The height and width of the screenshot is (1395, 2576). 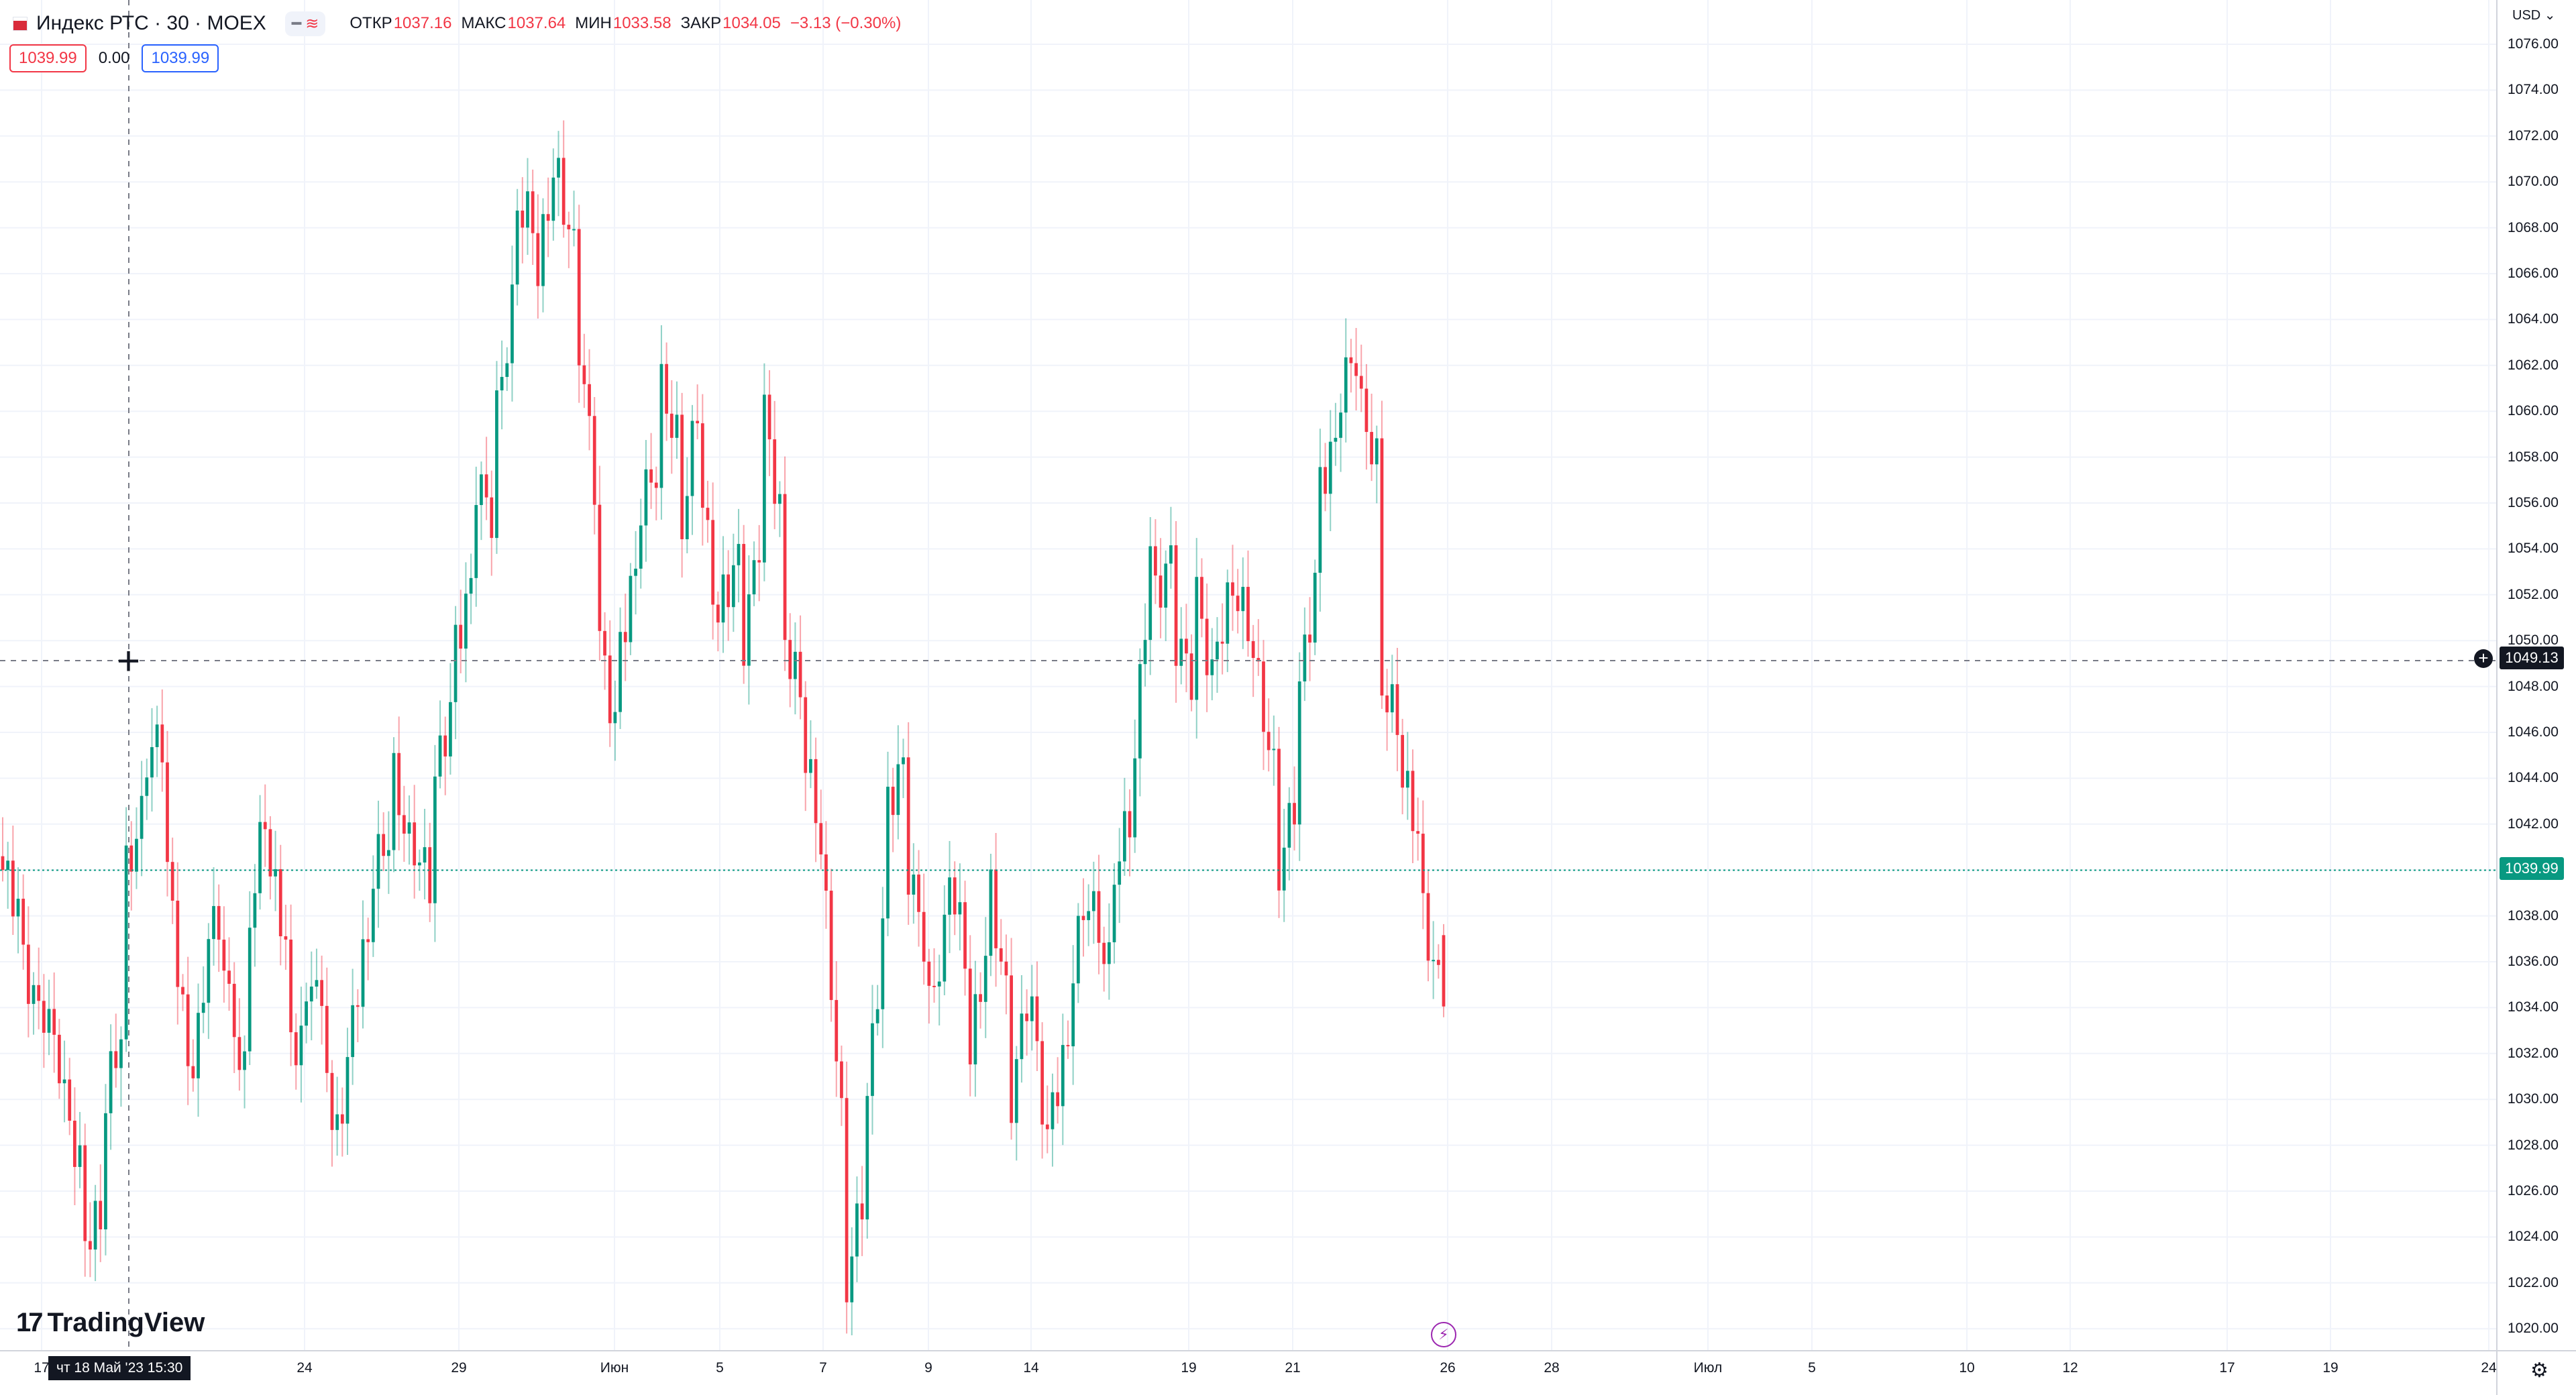 I want to click on price-axis-label: 1060.00, so click(x=2533, y=411).